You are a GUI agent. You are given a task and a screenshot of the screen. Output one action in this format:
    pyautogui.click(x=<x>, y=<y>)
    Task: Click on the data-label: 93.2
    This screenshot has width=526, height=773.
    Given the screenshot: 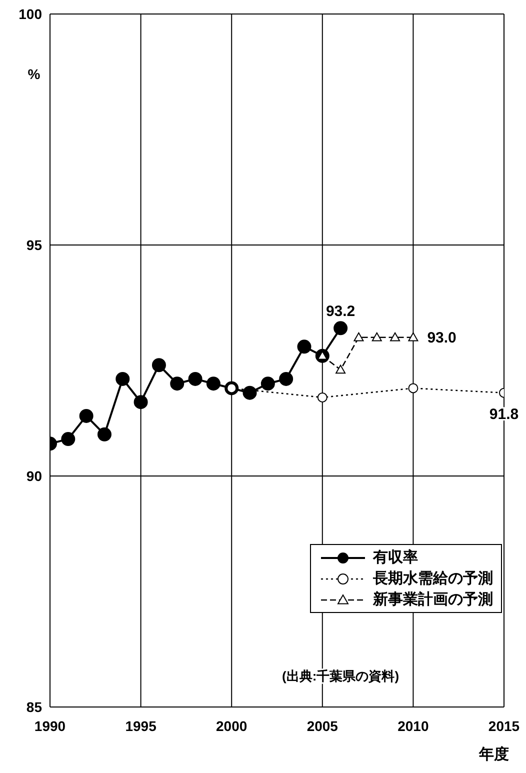 What is the action you would take?
    pyautogui.click(x=341, y=311)
    